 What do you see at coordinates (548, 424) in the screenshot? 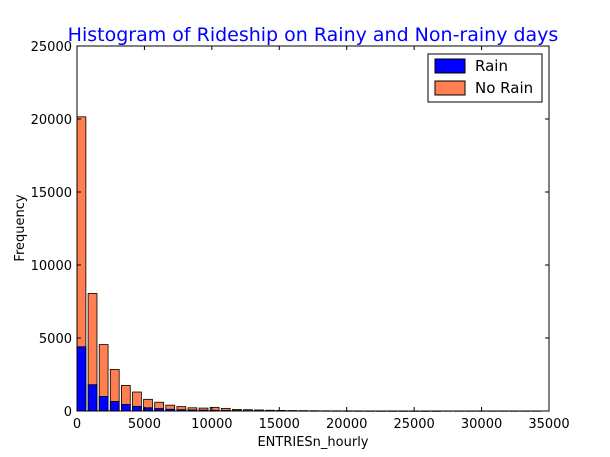
I see `x-tick-label-7: 35000` at bounding box center [548, 424].